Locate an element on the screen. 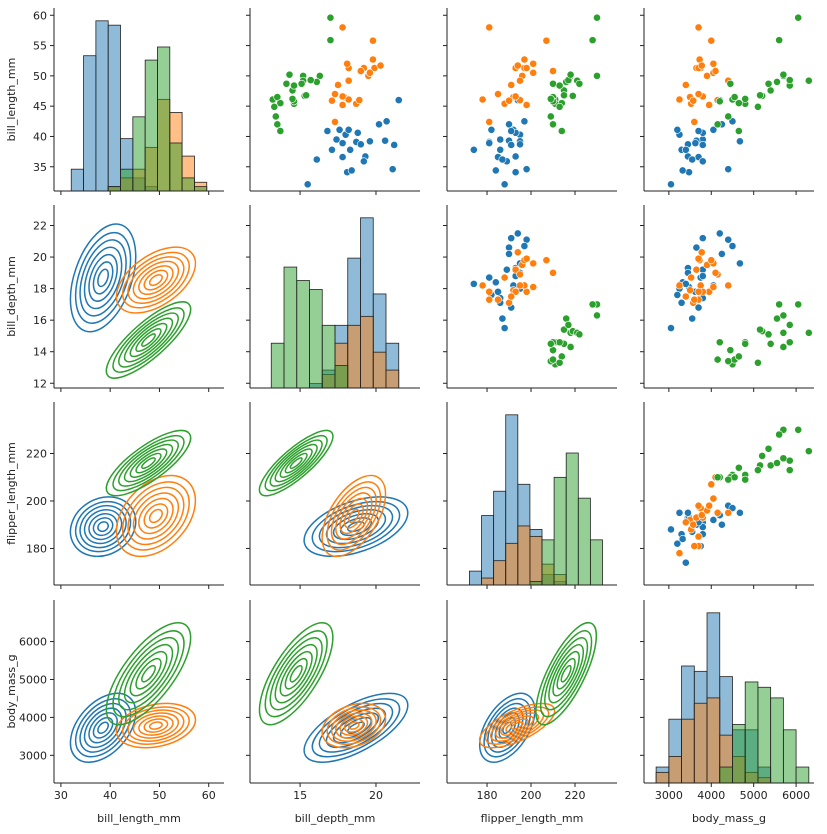 The height and width of the screenshot is (834, 827). y-tick-label: 180 is located at coordinates (36, 548).